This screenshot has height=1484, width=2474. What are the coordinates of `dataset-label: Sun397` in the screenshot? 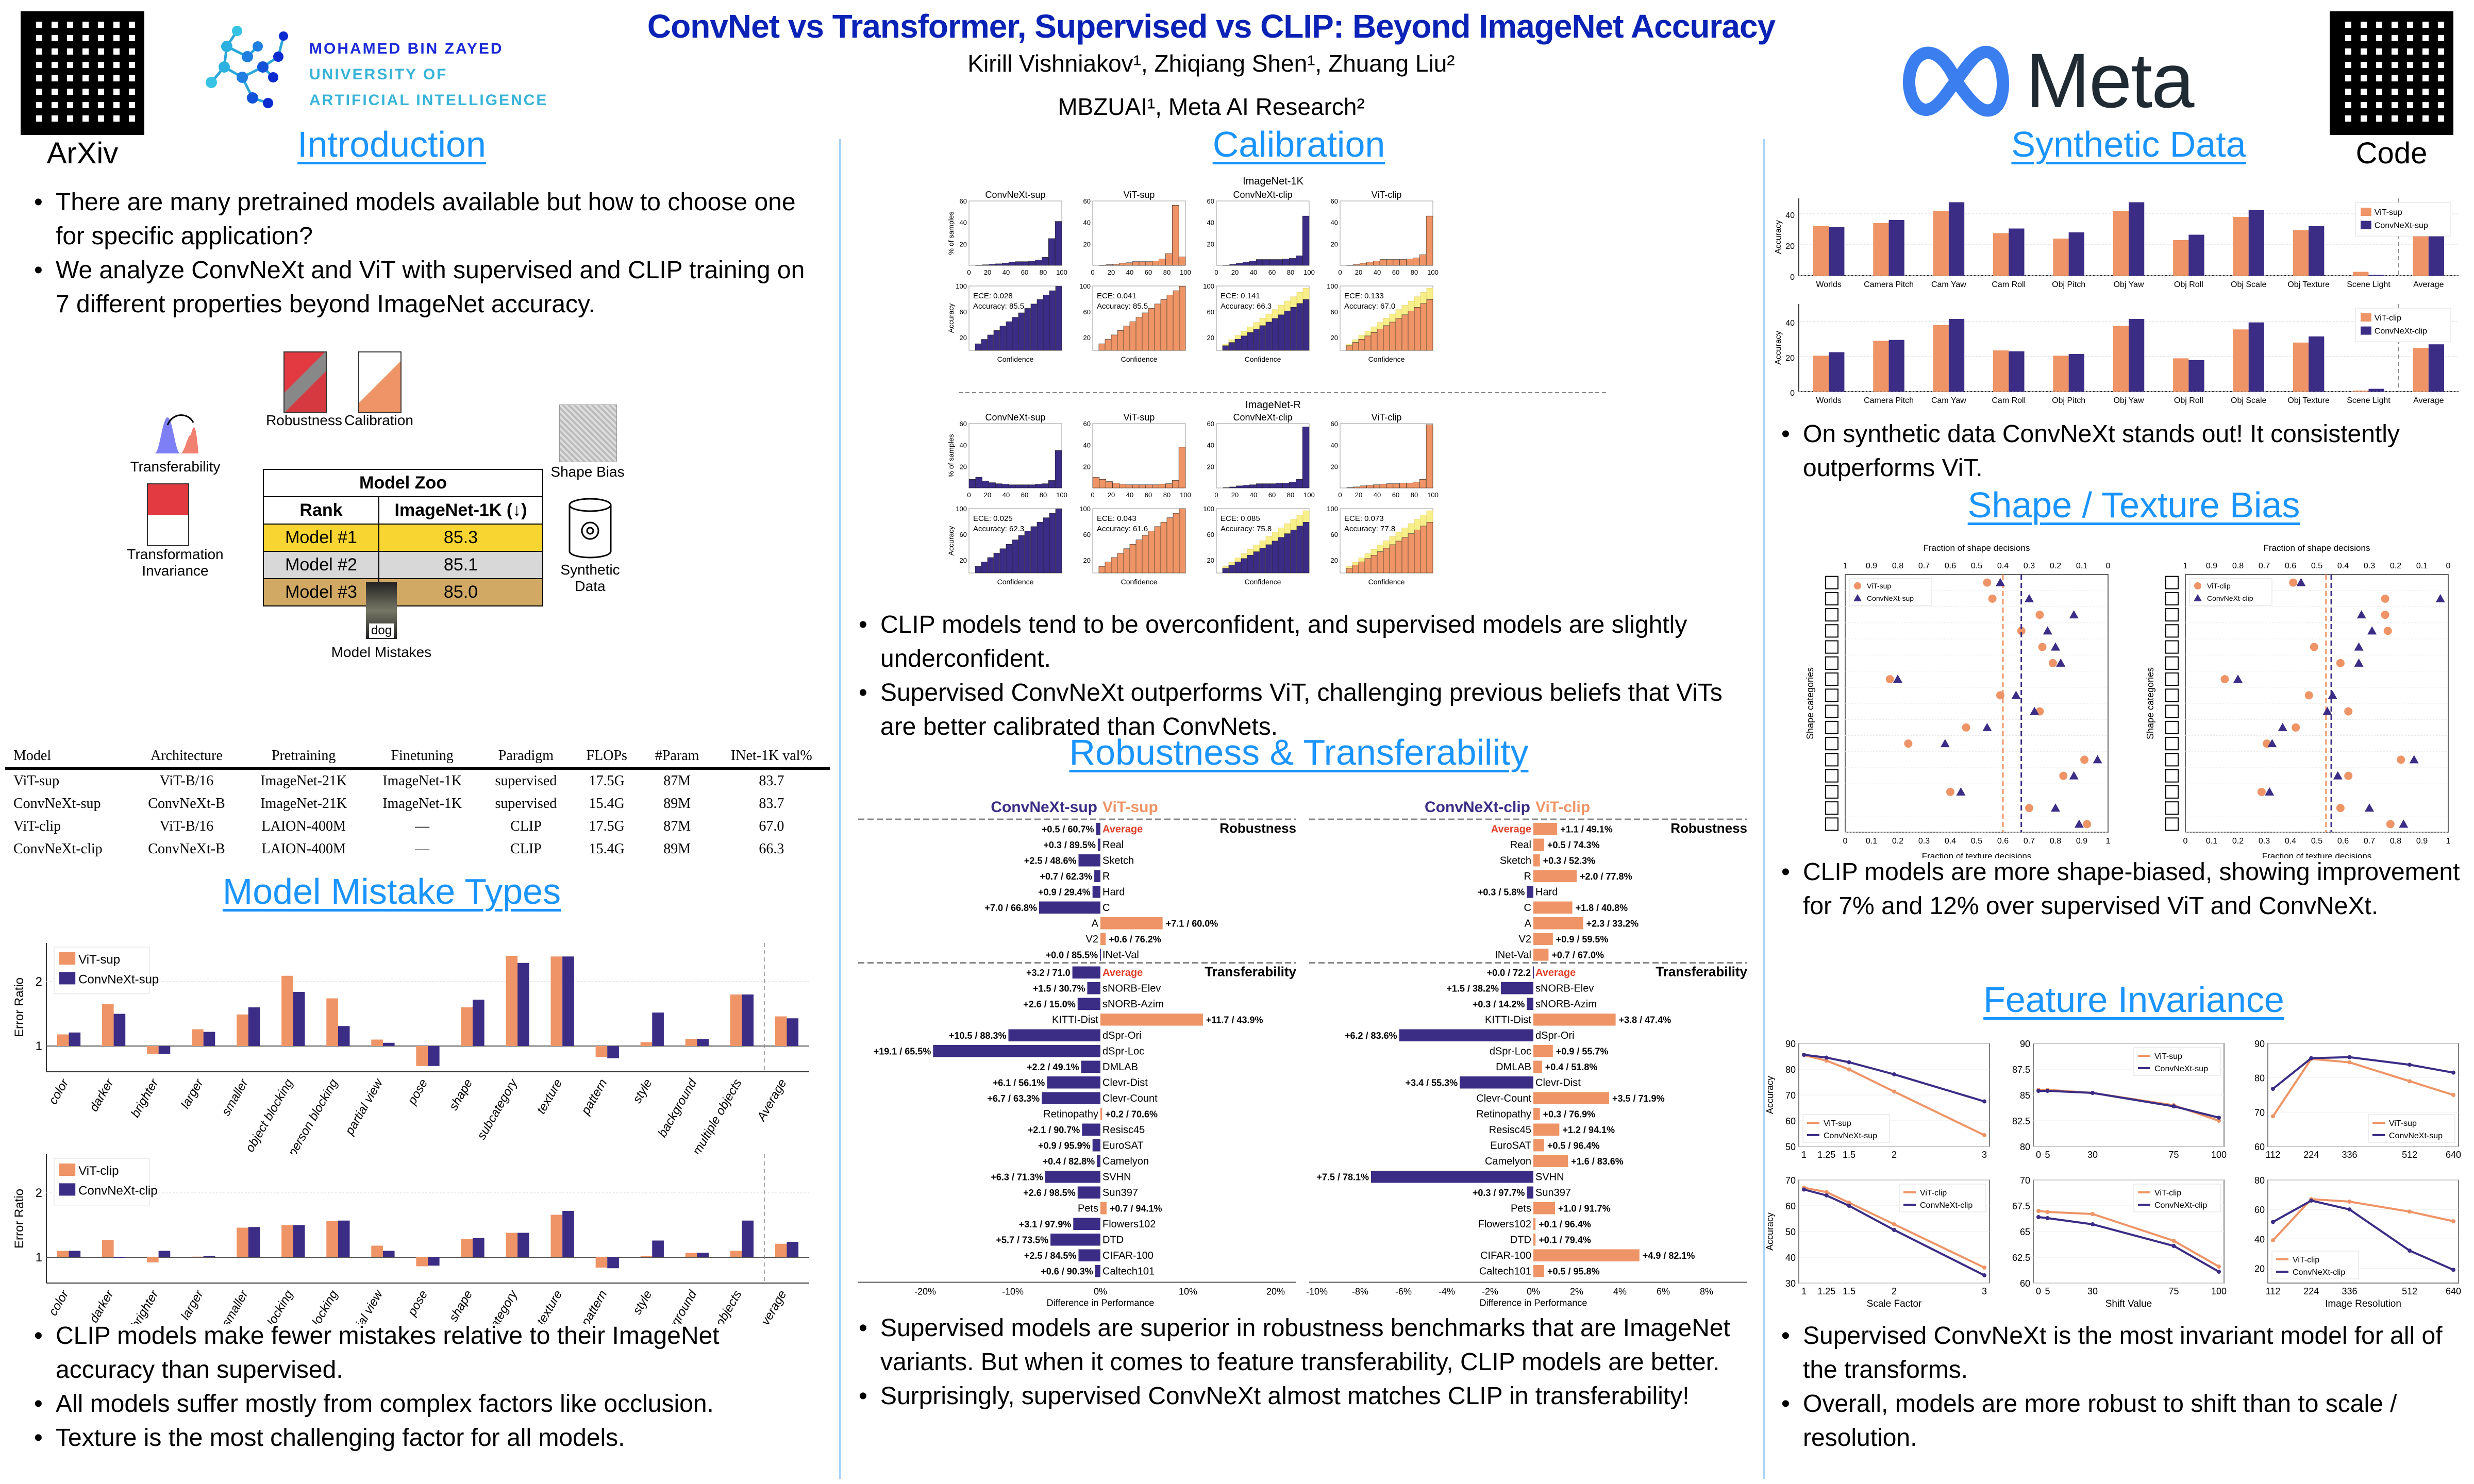 It's located at (1120, 1193).